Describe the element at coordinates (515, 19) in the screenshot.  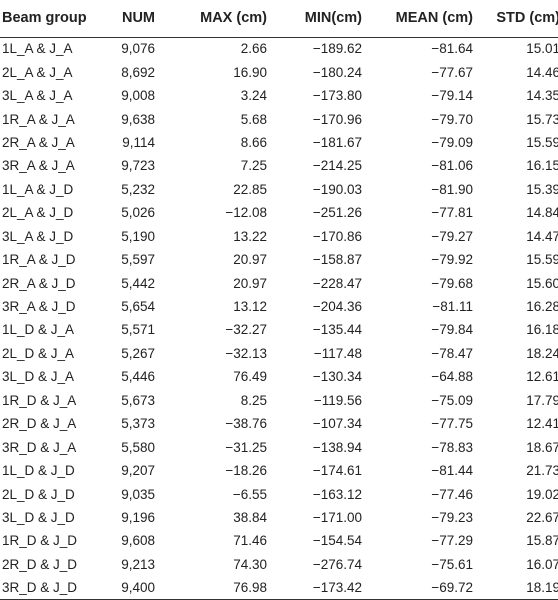
I see `header-std: STD (cm)` at that location.